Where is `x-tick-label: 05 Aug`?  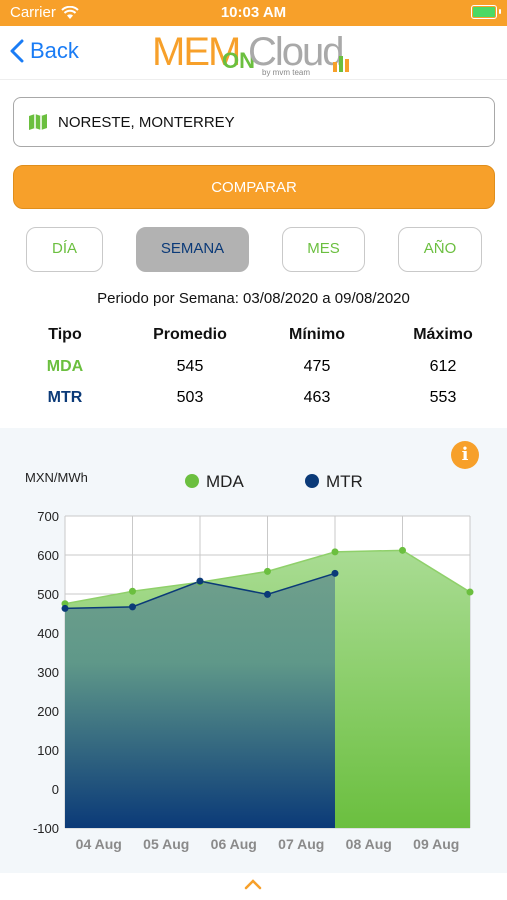 x-tick-label: 05 Aug is located at coordinates (166, 844).